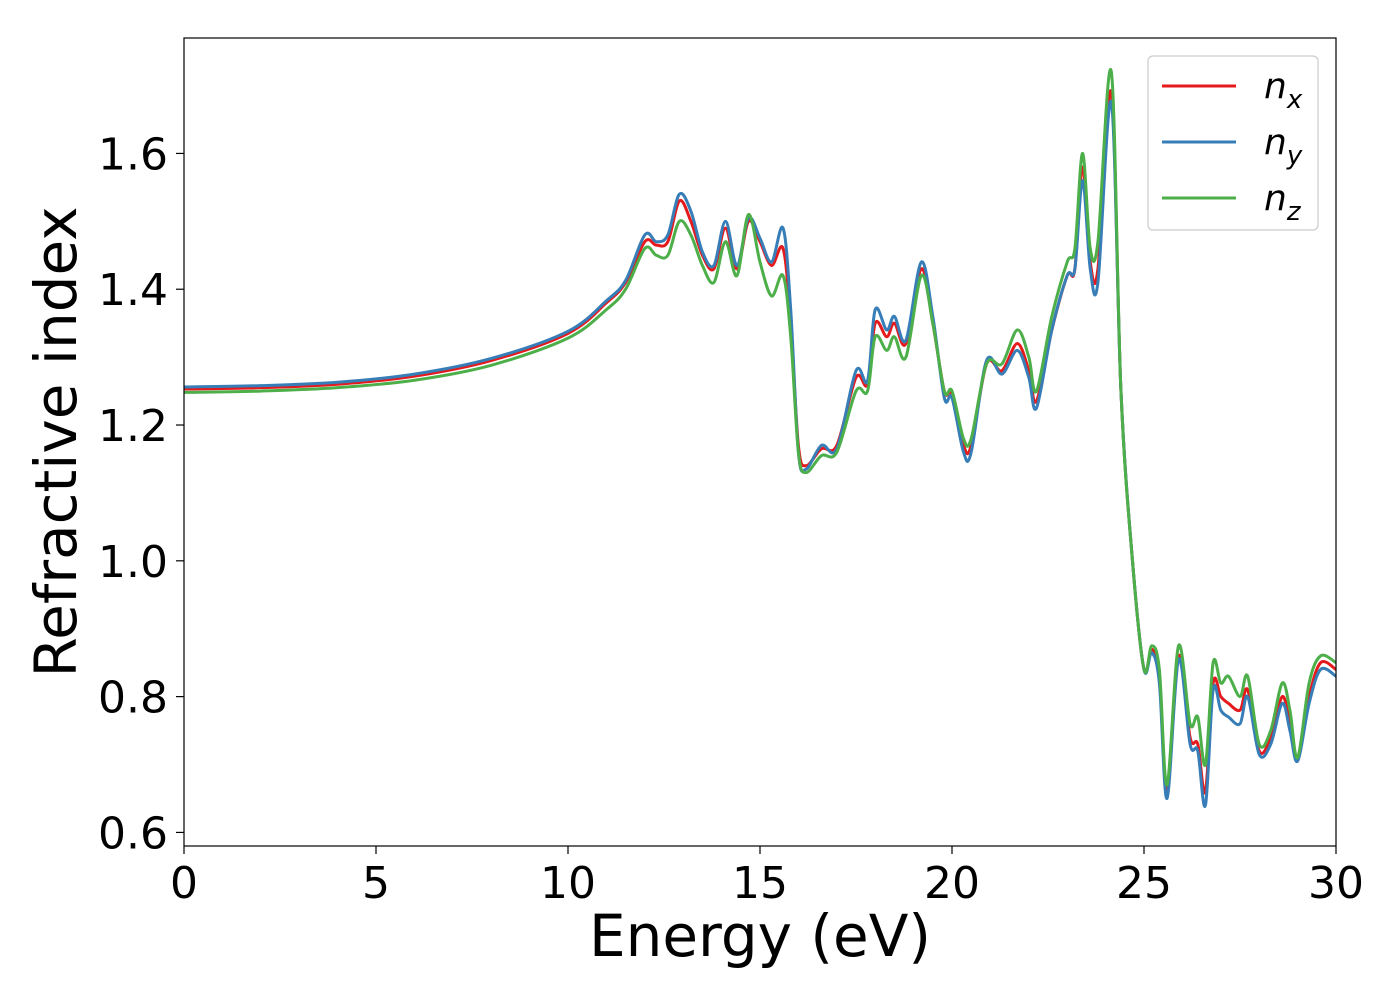 Image resolution: width=1400 pixels, height=1000 pixels. Describe the element at coordinates (133, 426) in the screenshot. I see `y-tick-label: 1.2` at that location.